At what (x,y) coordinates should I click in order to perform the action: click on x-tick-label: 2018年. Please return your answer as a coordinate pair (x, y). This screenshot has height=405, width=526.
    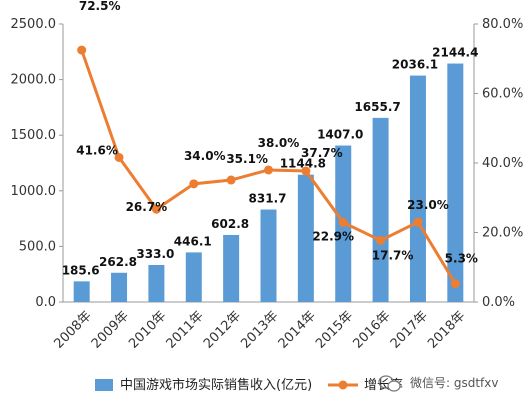
    Looking at the image, I should click on (446, 329).